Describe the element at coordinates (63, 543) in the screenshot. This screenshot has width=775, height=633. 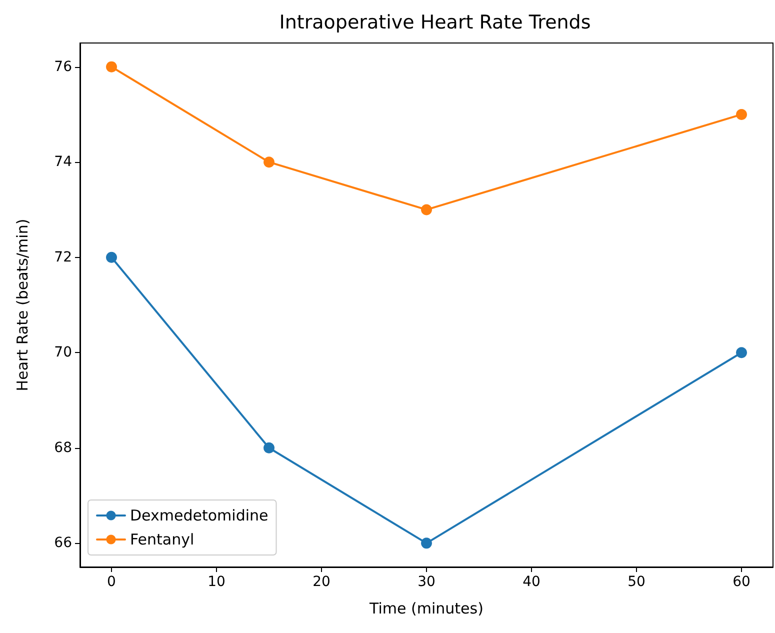
I see `y-tick-label: 66` at that location.